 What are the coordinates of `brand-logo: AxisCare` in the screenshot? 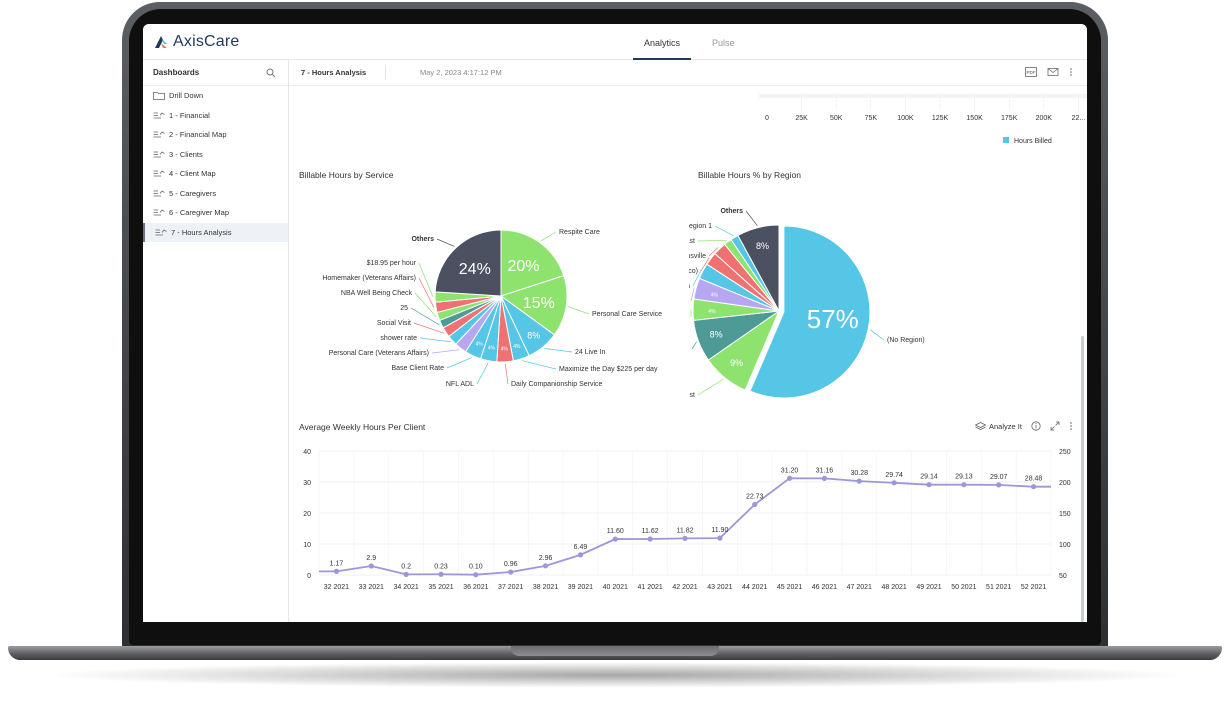 It's located at (196, 42).